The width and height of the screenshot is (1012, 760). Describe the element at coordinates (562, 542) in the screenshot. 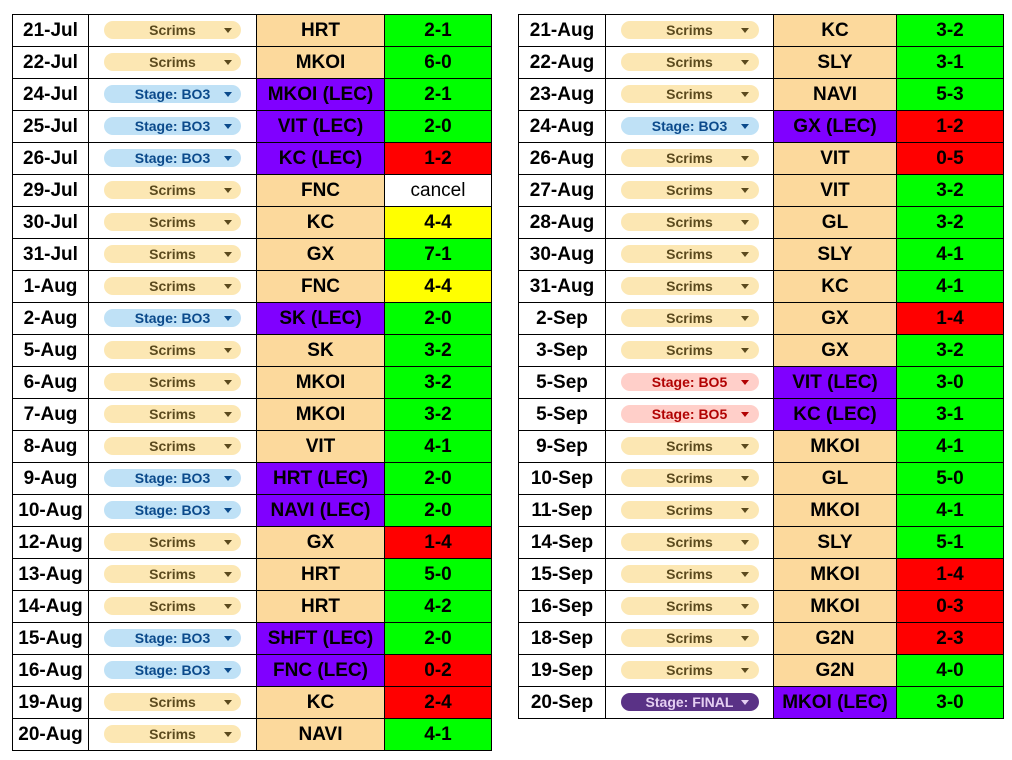

I see `date-cell: 14-Sep` at that location.